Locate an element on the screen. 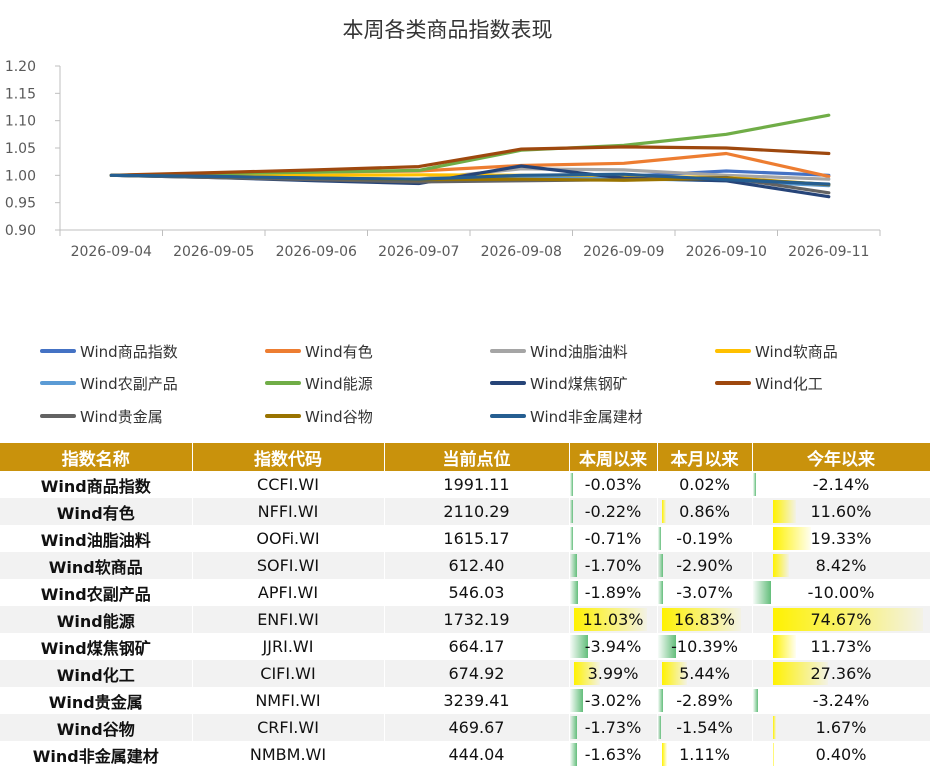 The height and width of the screenshot is (775, 930). cell-name: Wind谷物 is located at coordinates (96, 727).